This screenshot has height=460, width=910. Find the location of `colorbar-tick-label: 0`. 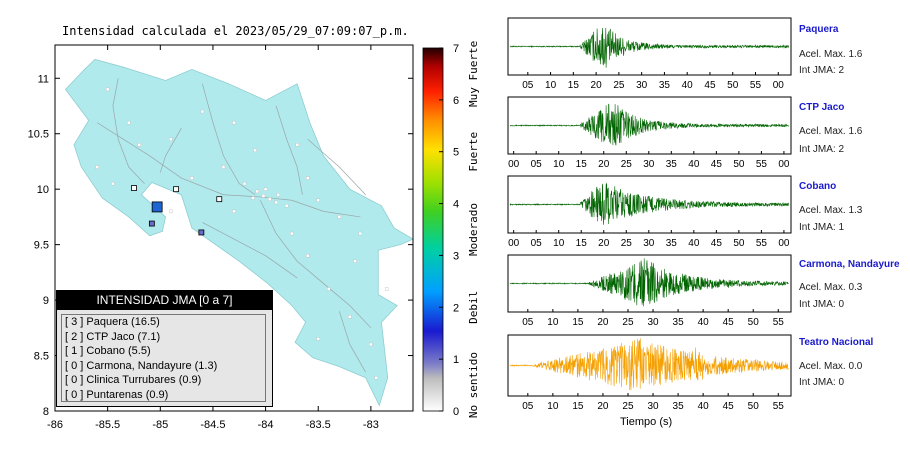

colorbar-tick-label: 0 is located at coordinates (456, 412).